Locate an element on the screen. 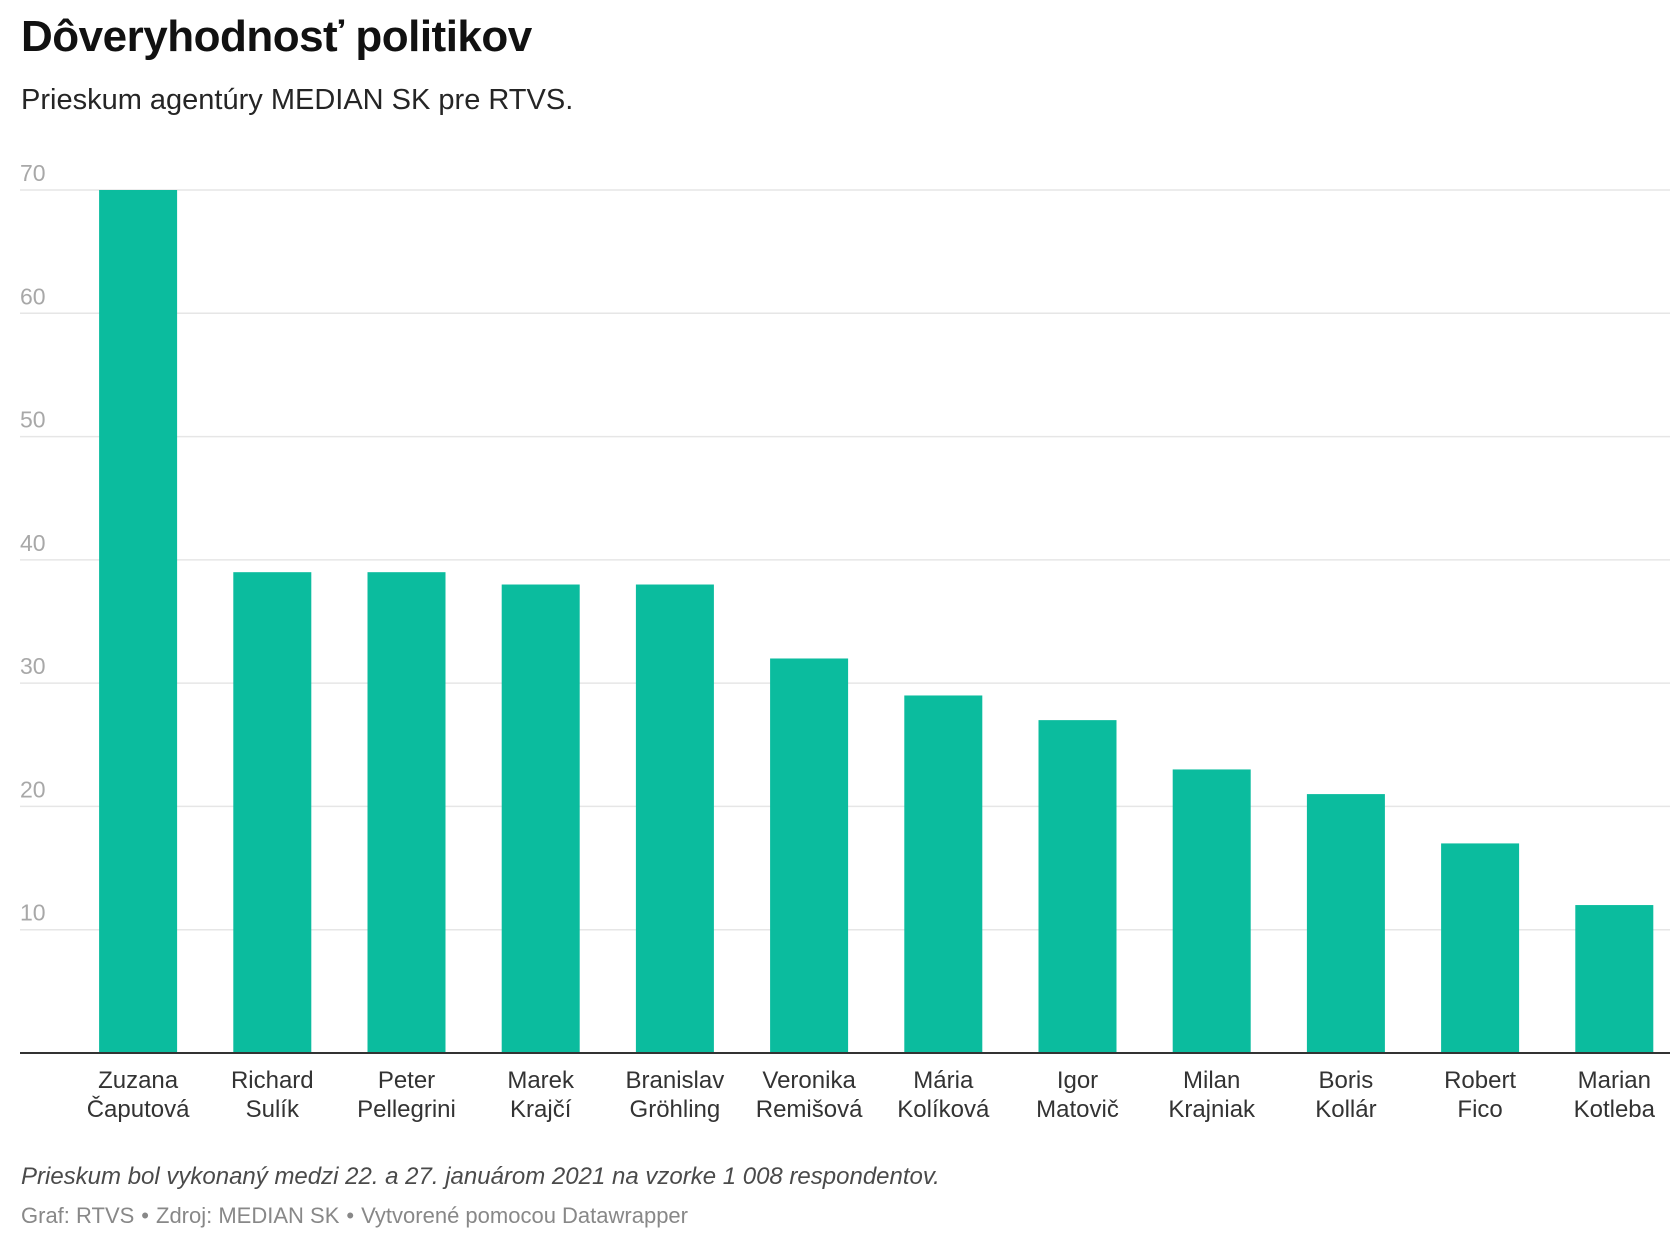 The height and width of the screenshot is (1260, 1680). y-tick-label: 30 is located at coordinates (33, 666).